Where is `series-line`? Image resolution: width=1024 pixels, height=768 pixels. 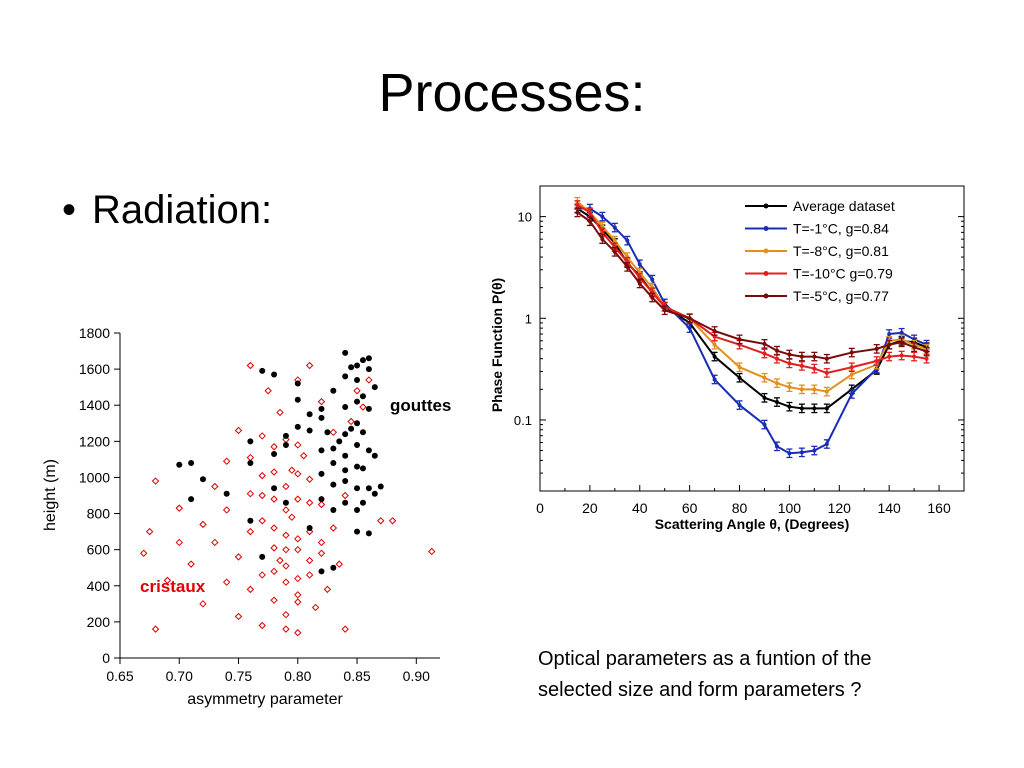 series-line is located at coordinates (751, 308).